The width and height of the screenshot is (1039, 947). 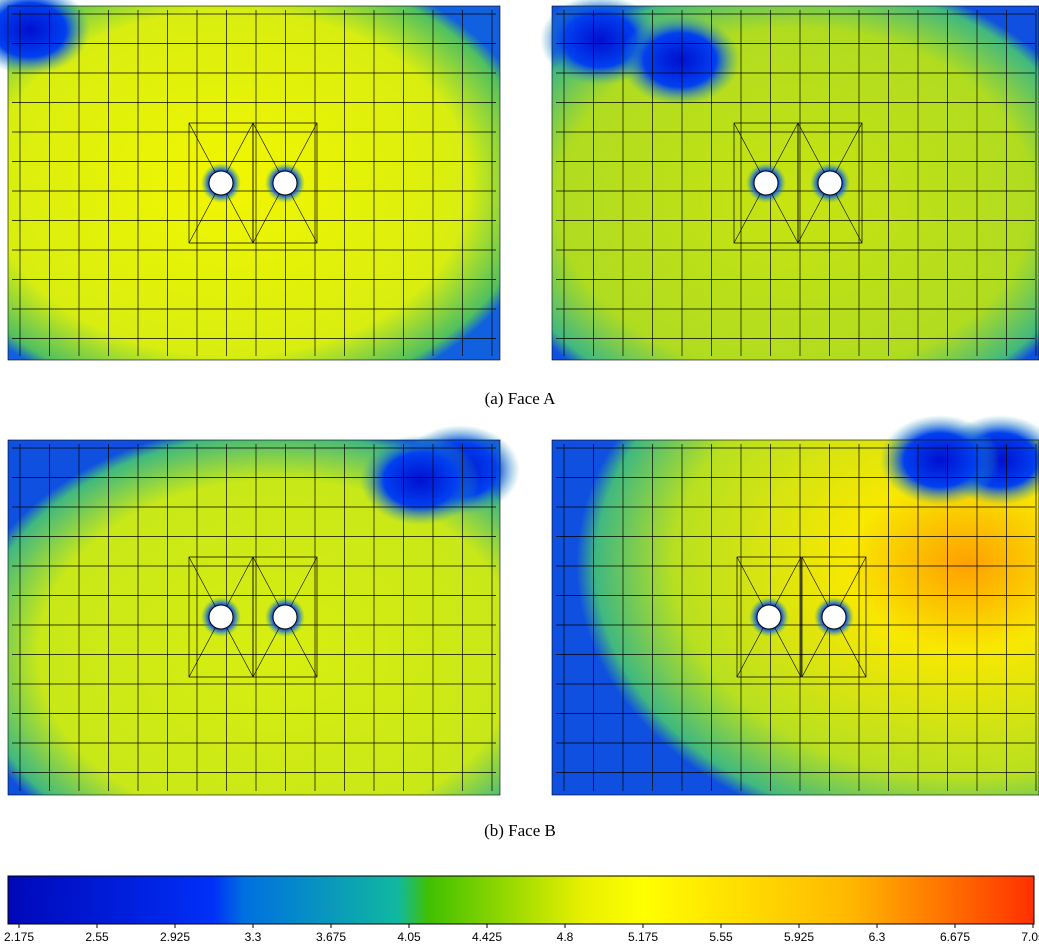 I want to click on tick-label: 4.8, so click(x=565, y=937).